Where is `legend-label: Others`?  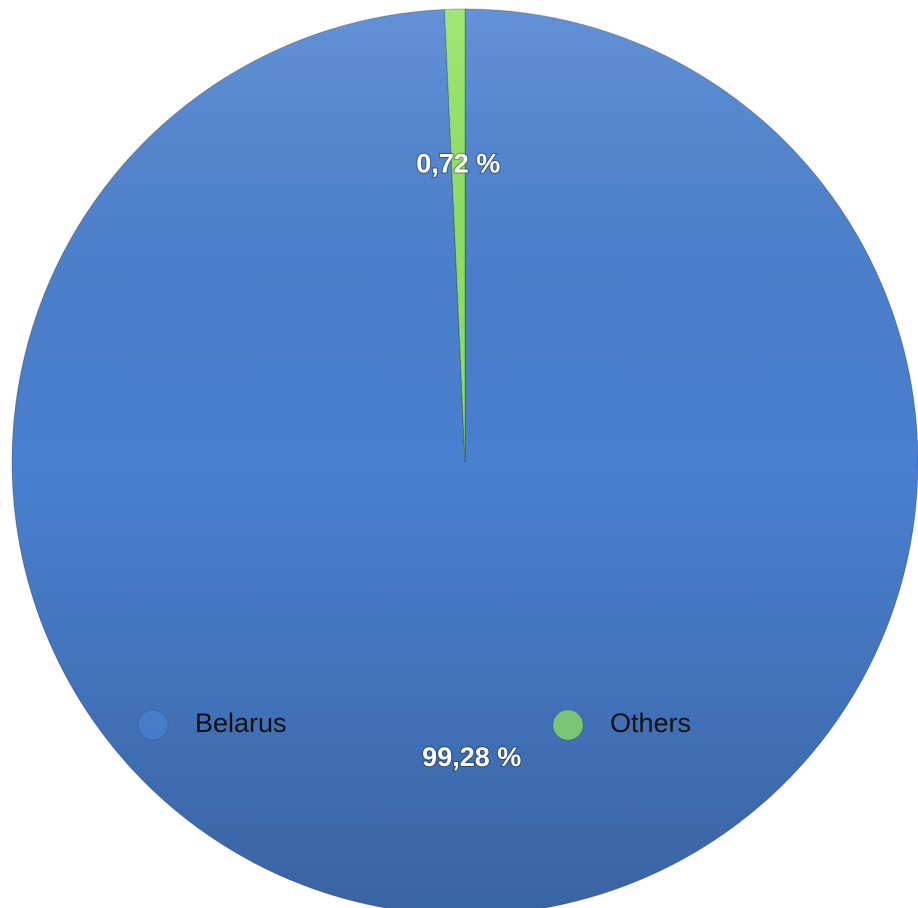
legend-label: Others is located at coordinates (650, 723).